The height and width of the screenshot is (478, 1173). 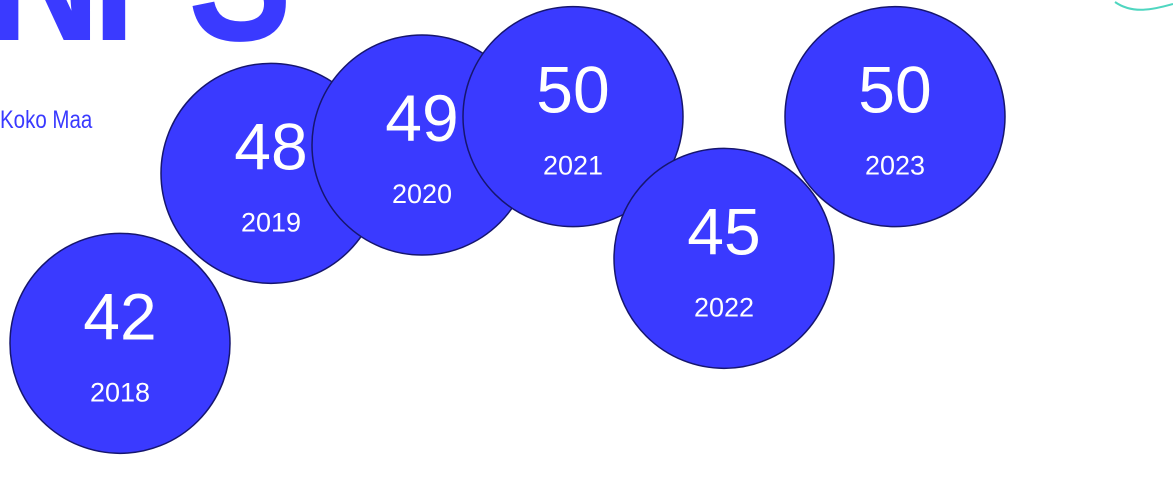 I want to click on page-title: NPS, so click(x=146, y=24).